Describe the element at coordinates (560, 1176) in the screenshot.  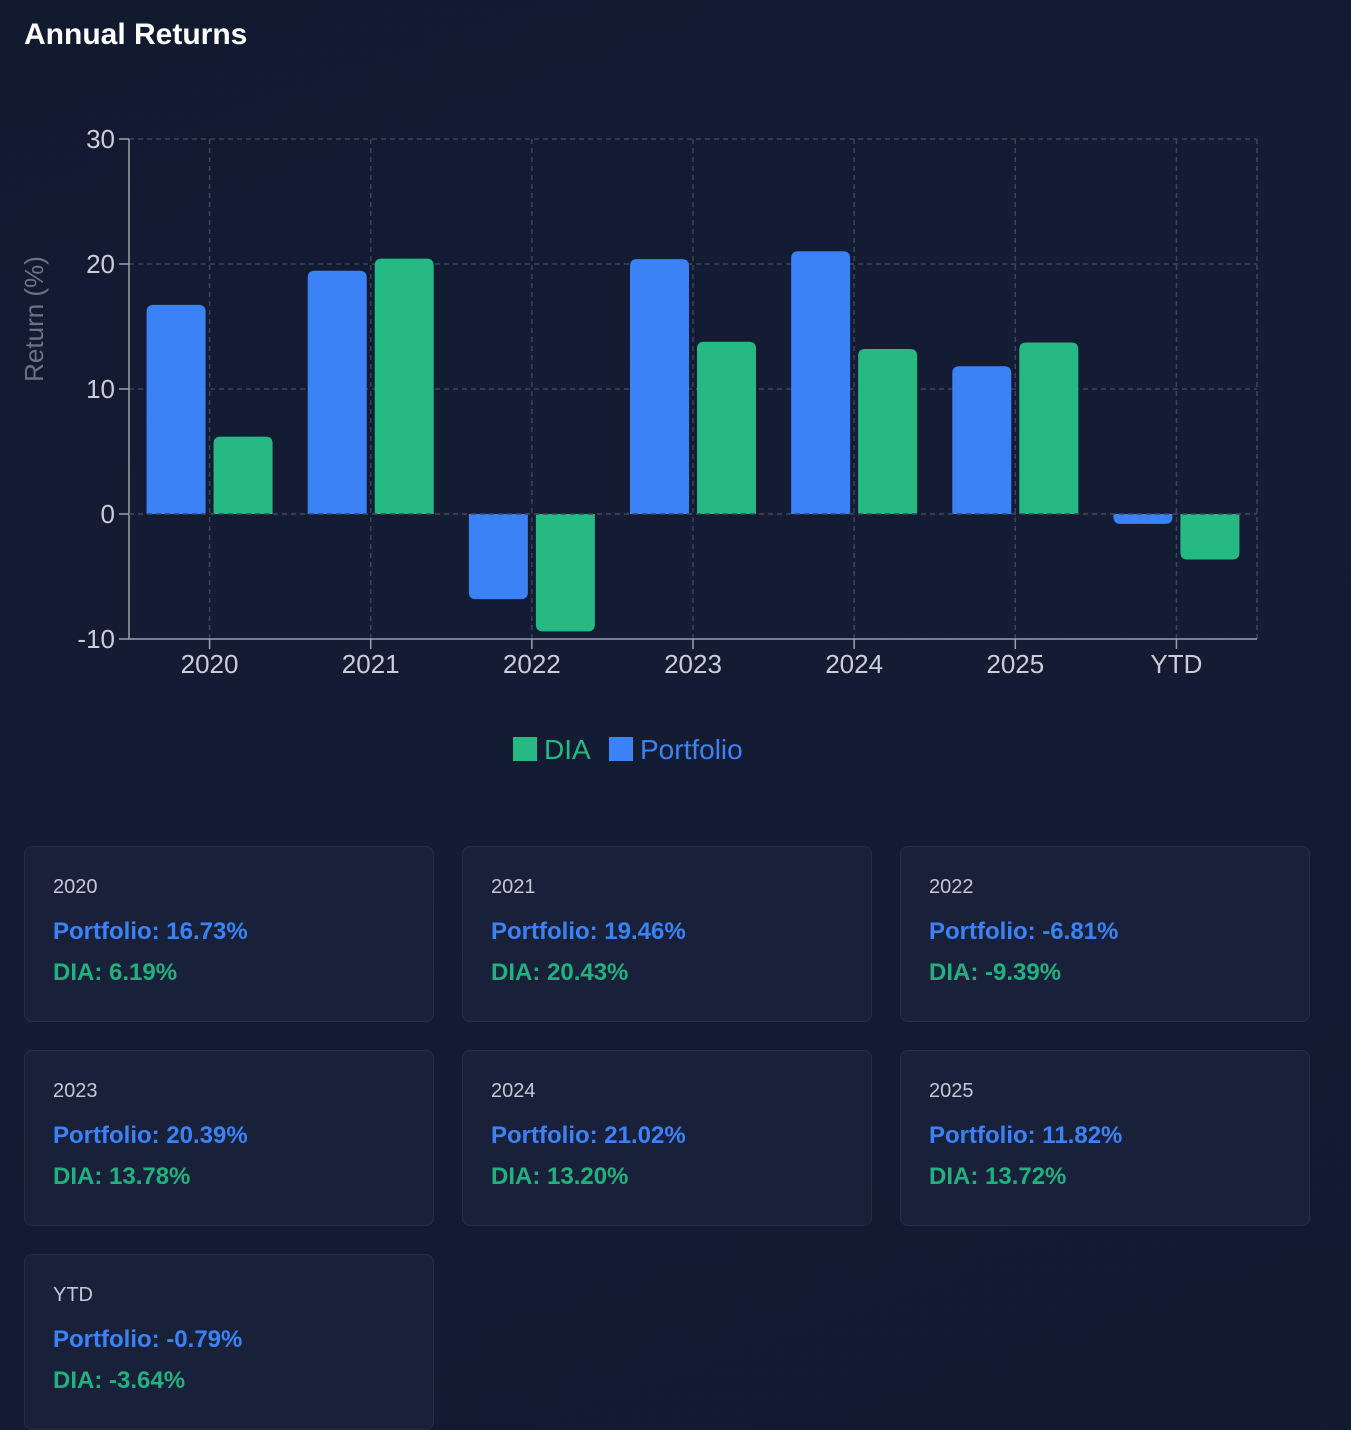
I see `card-dia-return: DIA: 13.20%` at that location.